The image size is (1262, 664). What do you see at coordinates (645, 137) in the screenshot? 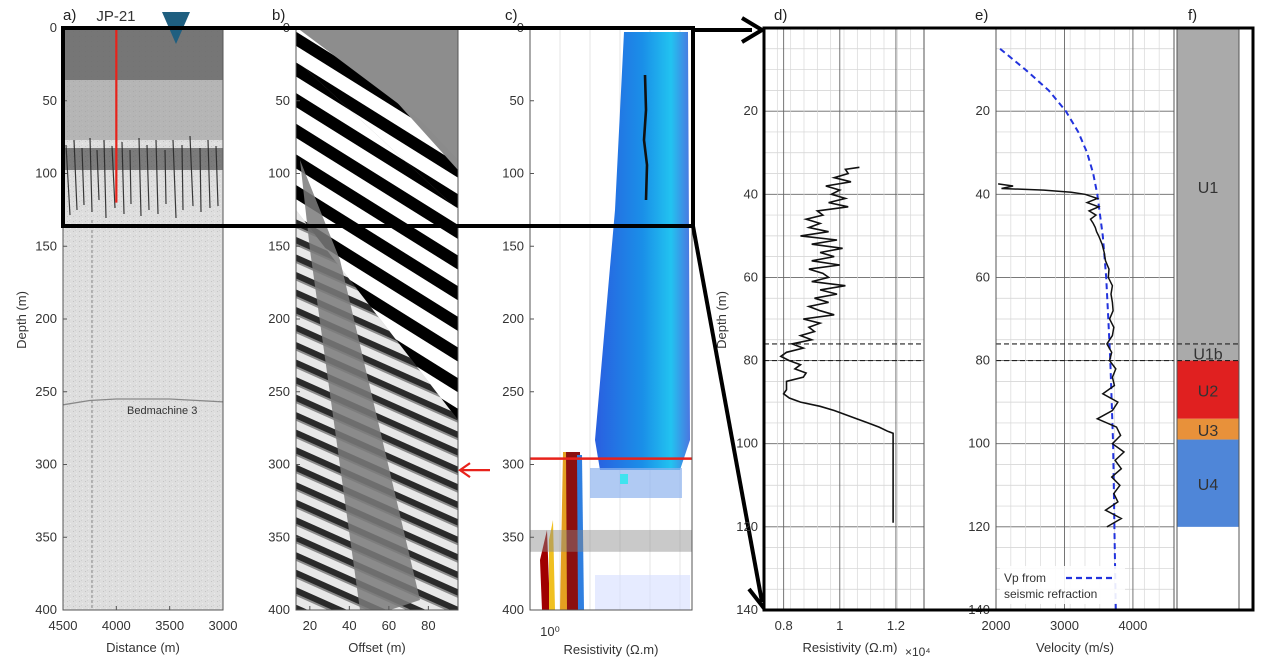
I see `resistivity-black-trace` at bounding box center [645, 137].